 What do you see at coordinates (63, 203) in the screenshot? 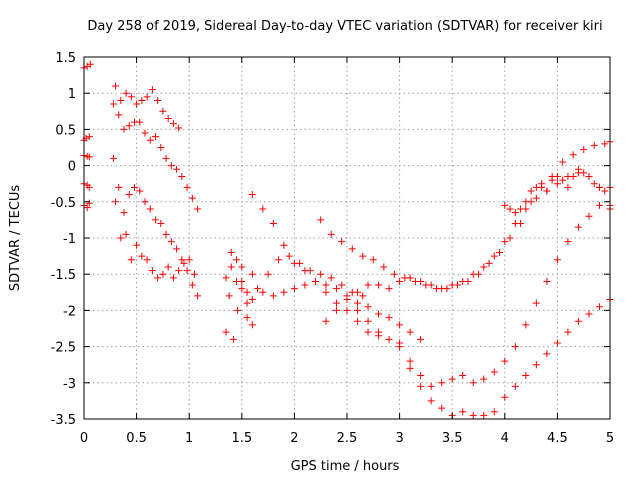
I see `y-tick-label: -0.5` at bounding box center [63, 203].